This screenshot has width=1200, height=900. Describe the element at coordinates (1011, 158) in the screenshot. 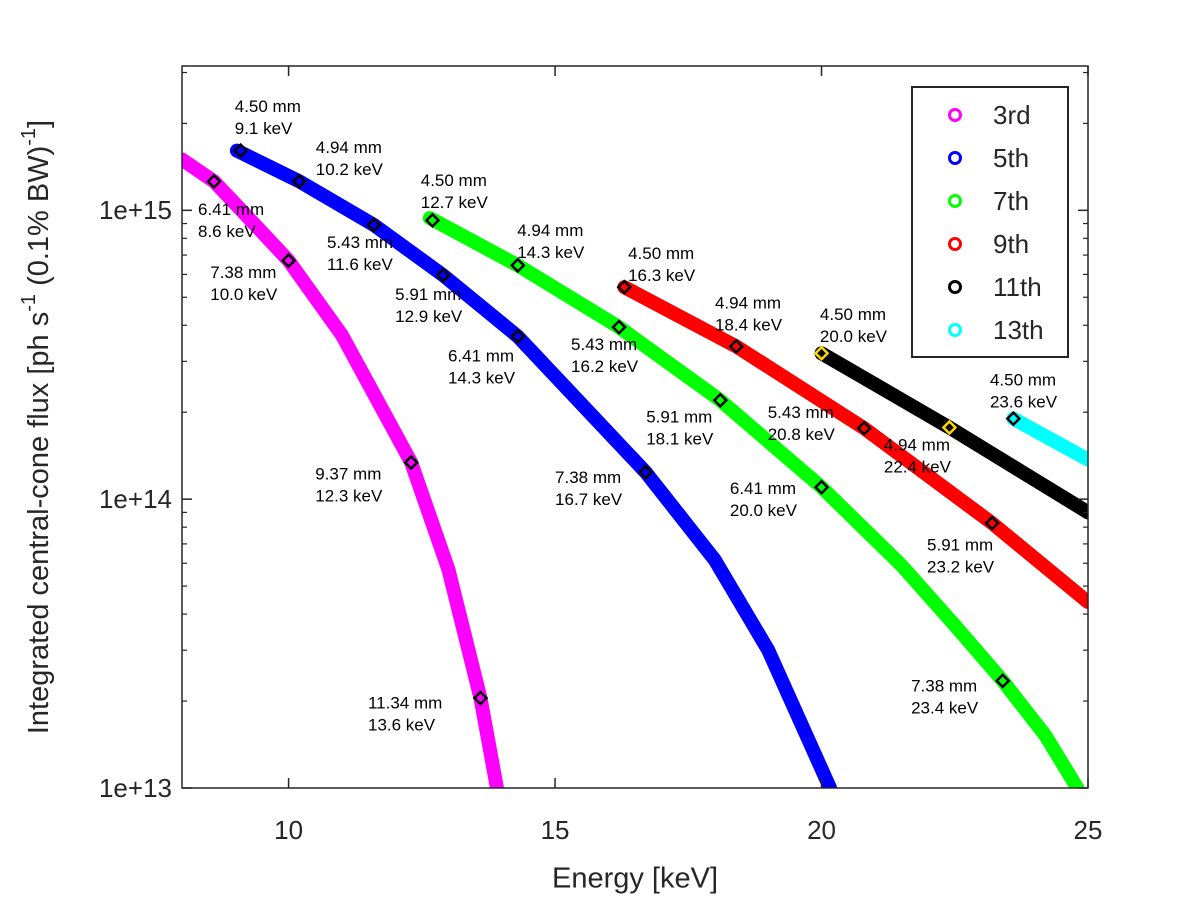

I see `legend-label: 5th` at that location.